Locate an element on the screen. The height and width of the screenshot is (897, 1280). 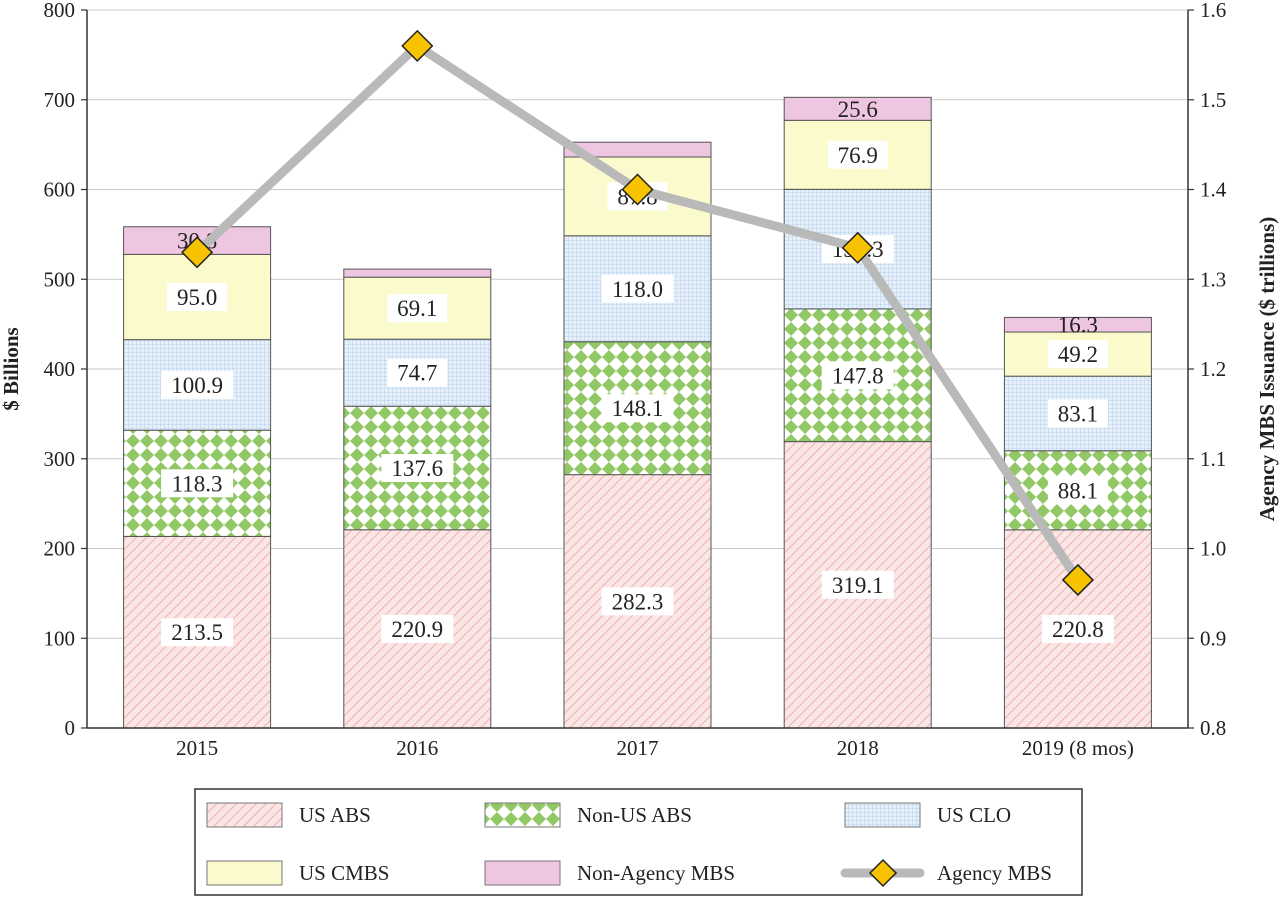
value-label: 220.9 is located at coordinates (417, 629).